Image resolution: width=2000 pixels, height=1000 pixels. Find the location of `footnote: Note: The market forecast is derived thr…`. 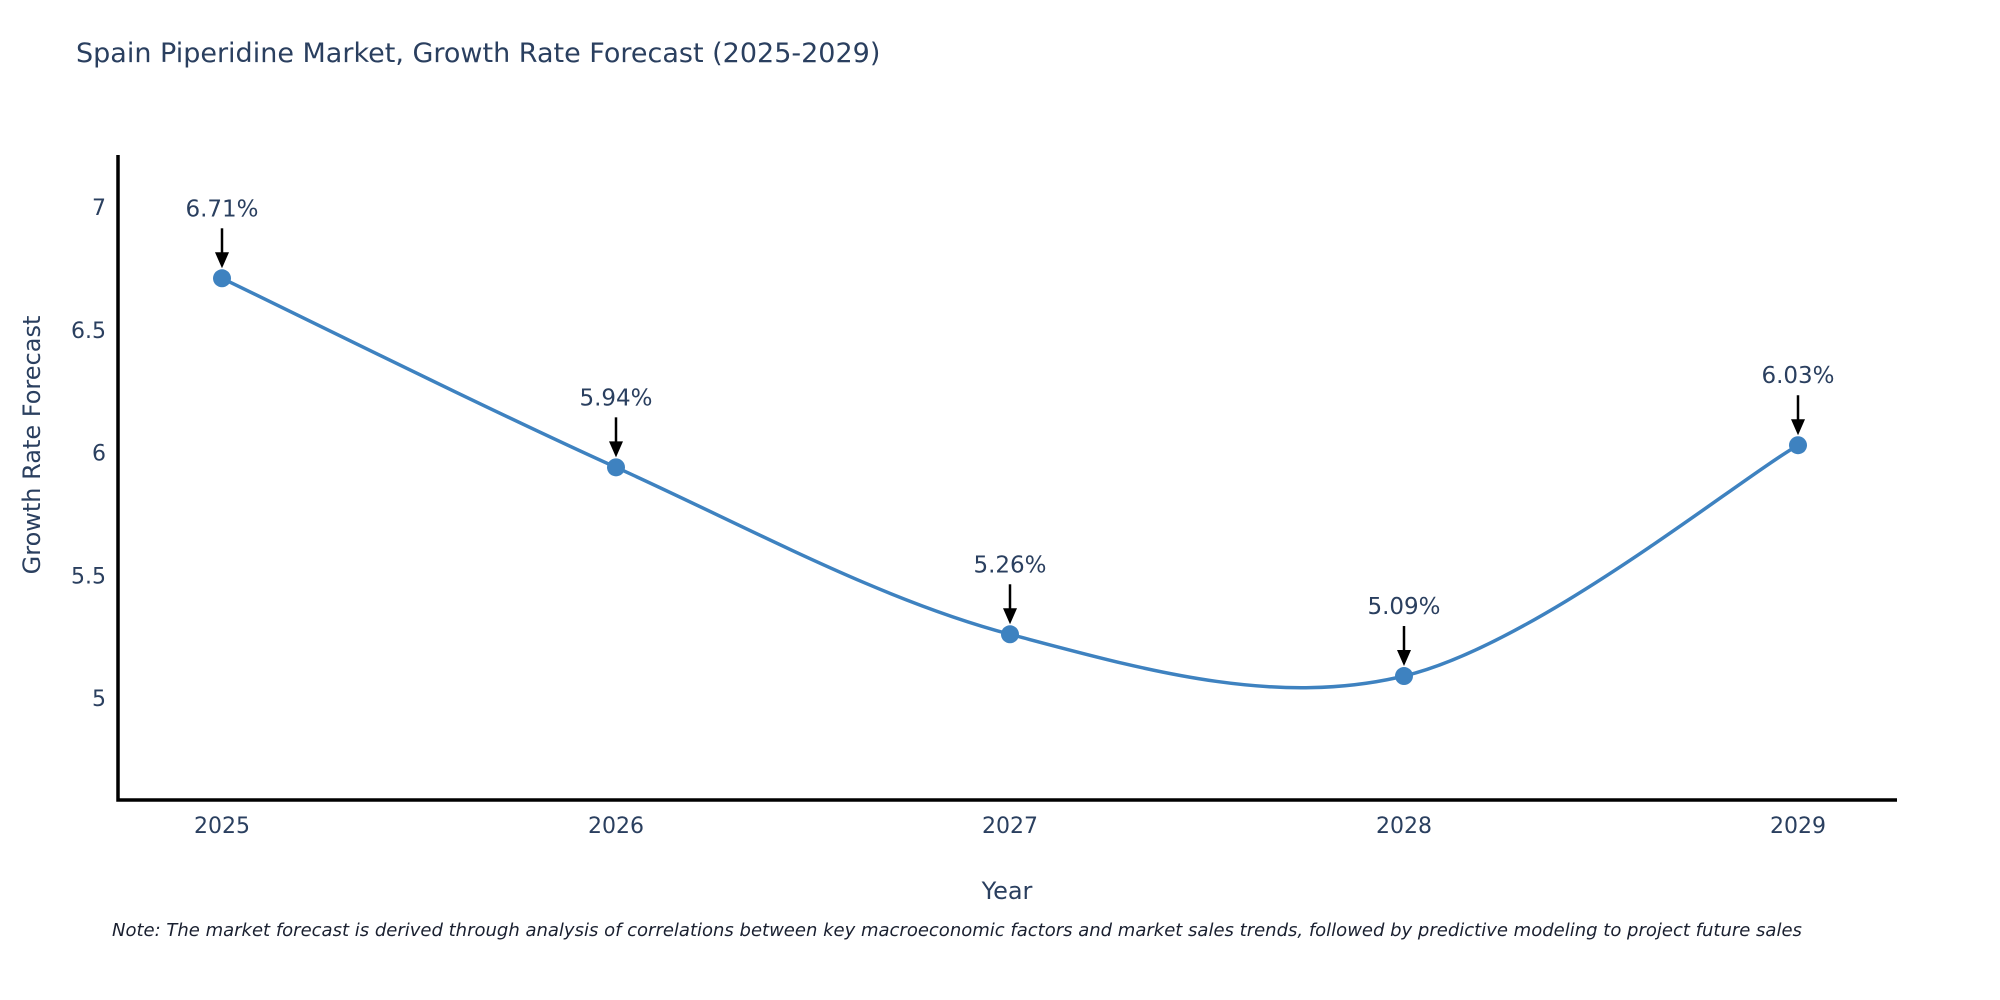

footnote: Note: The market forecast is derived thr… is located at coordinates (957, 930).